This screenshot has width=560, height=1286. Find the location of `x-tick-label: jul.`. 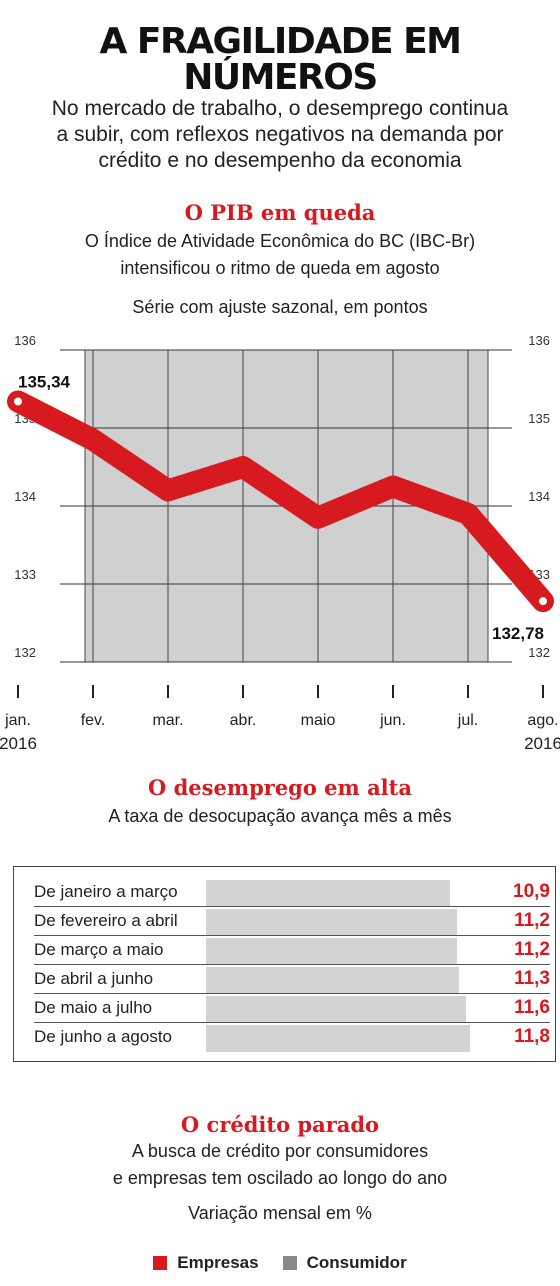

x-tick-label: jul. is located at coordinates (467, 720).